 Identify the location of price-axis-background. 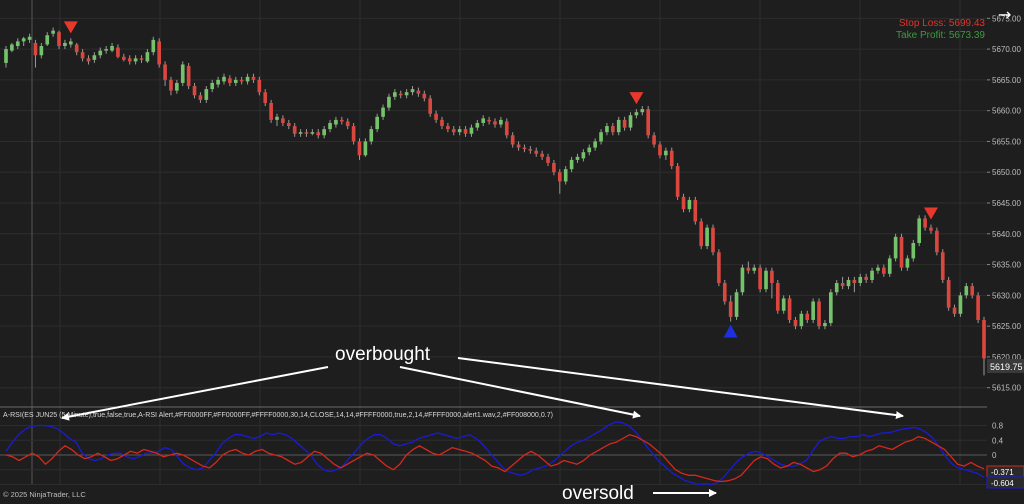
(1005, 203).